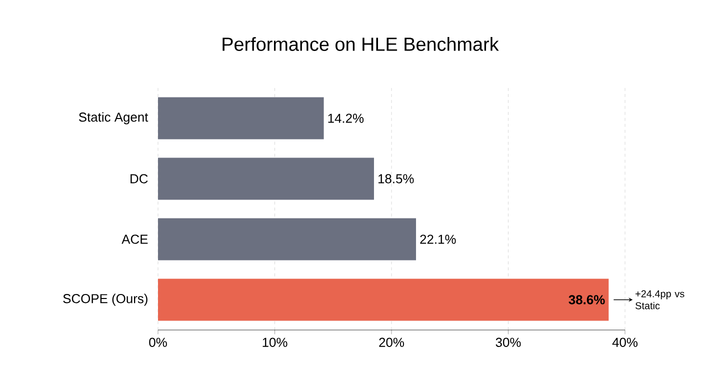  Describe the element at coordinates (508, 342) in the screenshot. I see `x-tick-label: 30%` at that location.